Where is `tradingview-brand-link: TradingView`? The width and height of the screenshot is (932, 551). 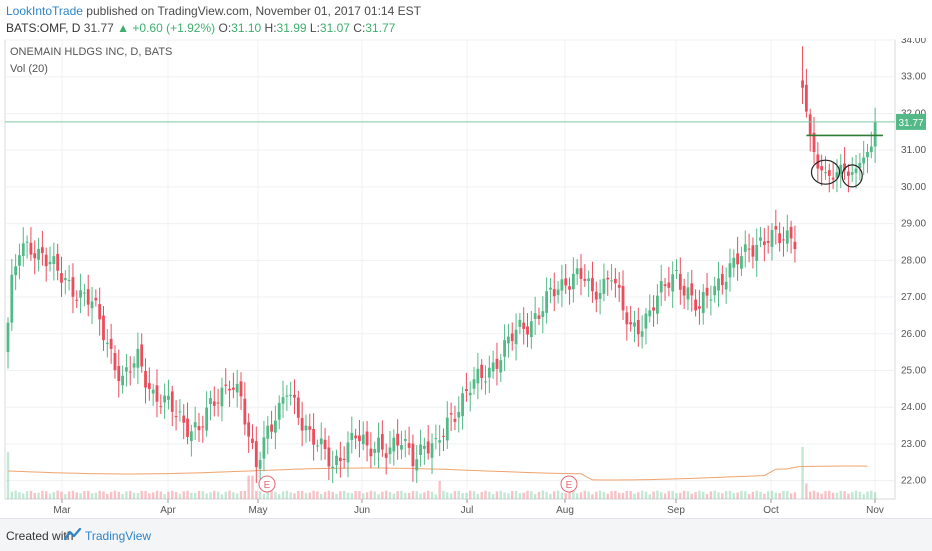
tradingview-brand-link: TradingView is located at coordinates (118, 536).